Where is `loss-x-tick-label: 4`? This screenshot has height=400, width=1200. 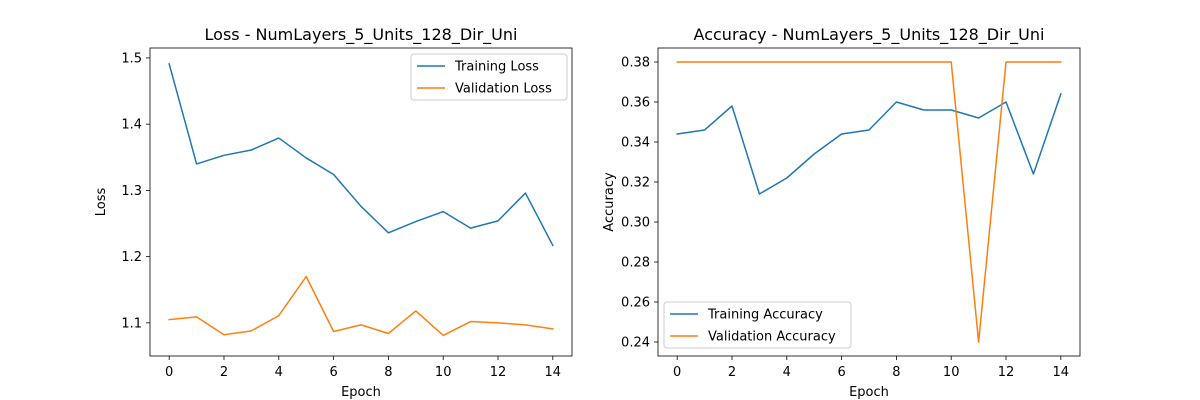 loss-x-tick-label: 4 is located at coordinates (279, 372).